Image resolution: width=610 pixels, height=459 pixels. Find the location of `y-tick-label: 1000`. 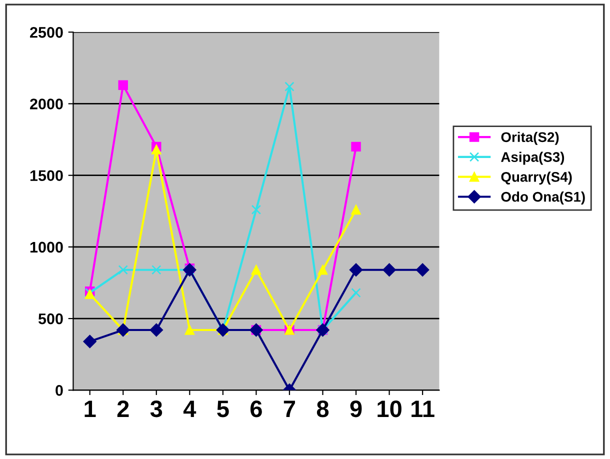

y-tick-label: 1000 is located at coordinates (46, 247).